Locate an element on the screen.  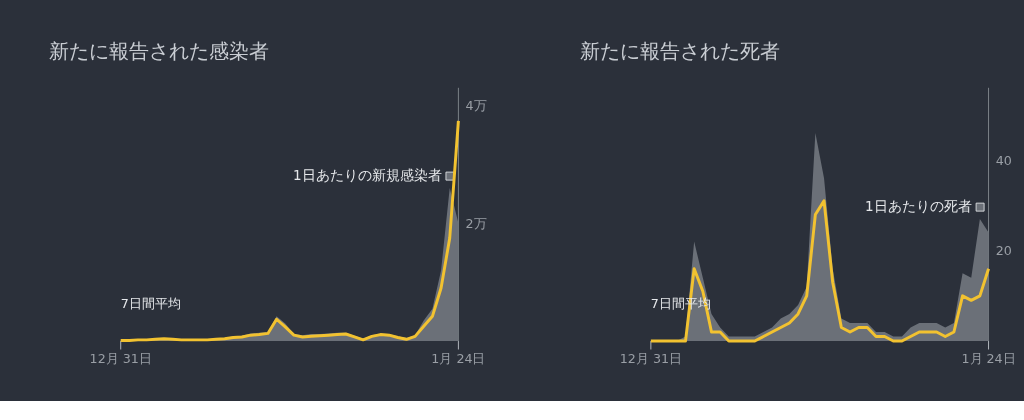
text: 7日間平均 is located at coordinates (150, 304).